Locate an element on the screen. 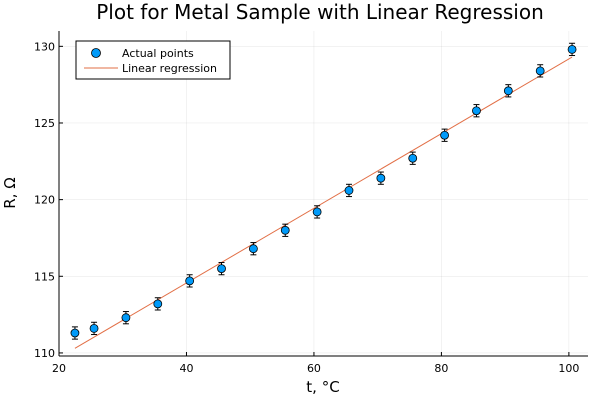  x-tick-label: 20 is located at coordinates (59, 368).